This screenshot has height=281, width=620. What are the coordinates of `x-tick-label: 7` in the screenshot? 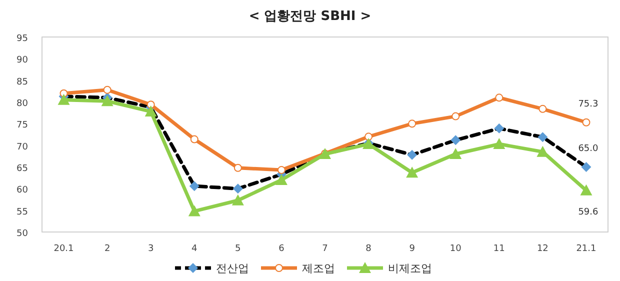 It's located at (325, 249).